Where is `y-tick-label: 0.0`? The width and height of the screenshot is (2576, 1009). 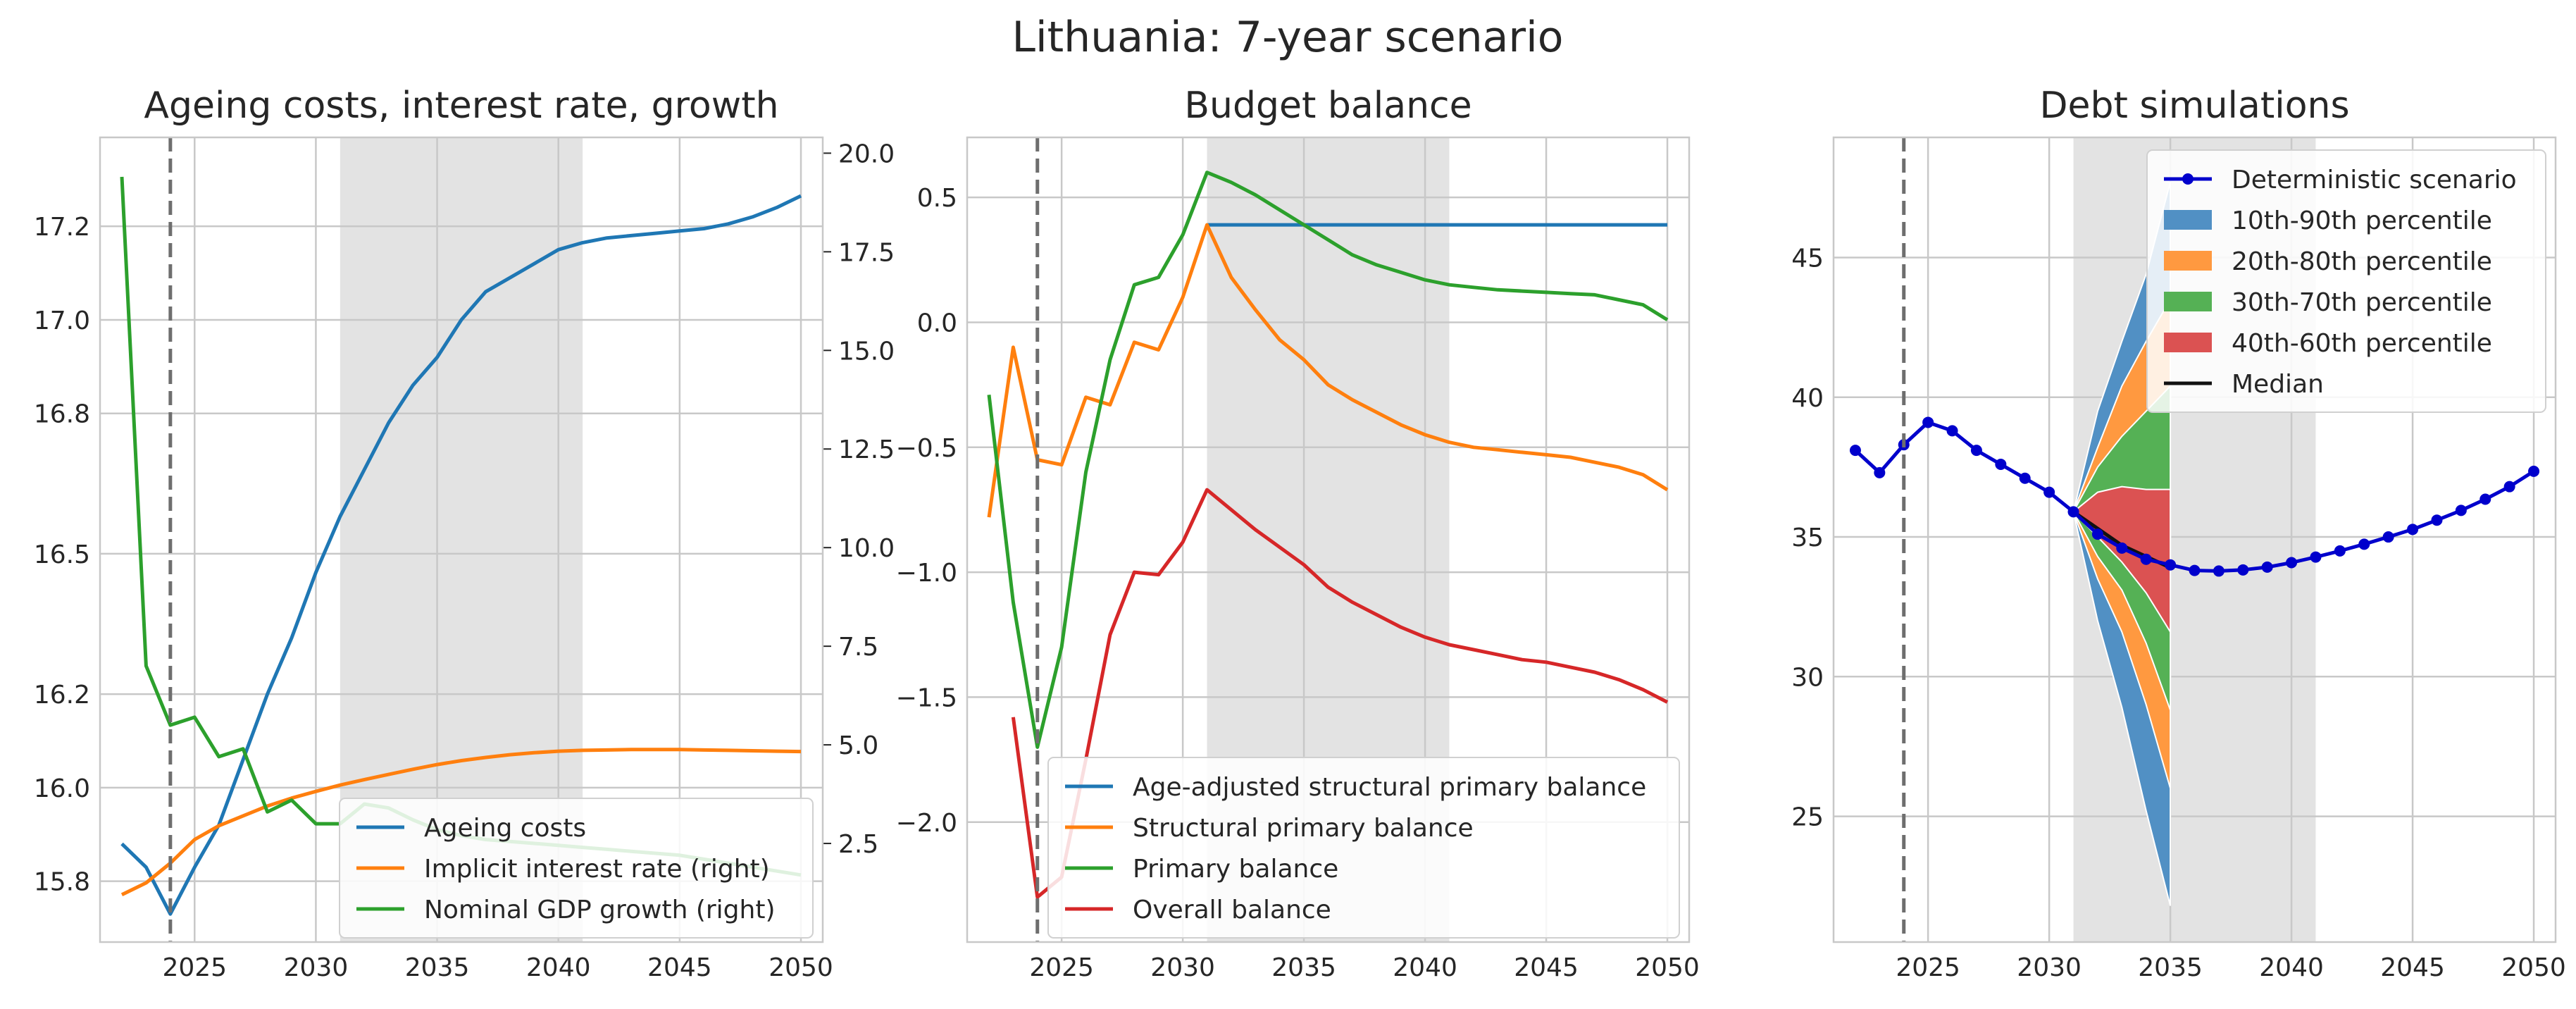 y-tick-label: 0.0 is located at coordinates (937, 323).